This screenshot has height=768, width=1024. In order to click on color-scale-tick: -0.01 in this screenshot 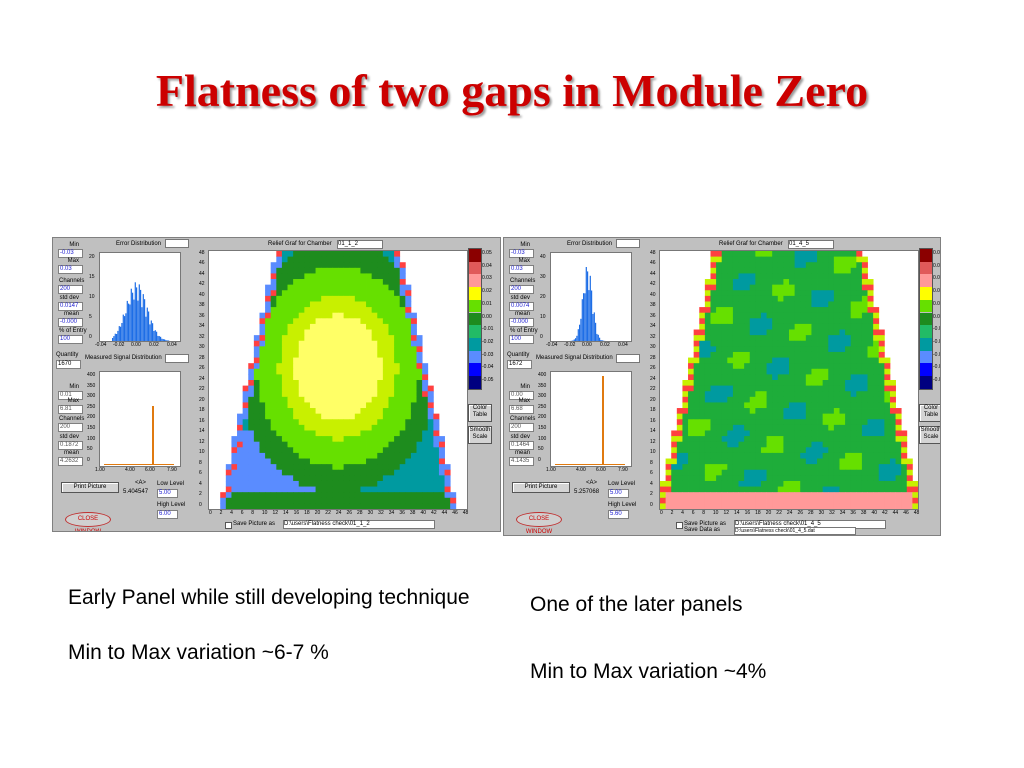, I will do `click(488, 329)`.